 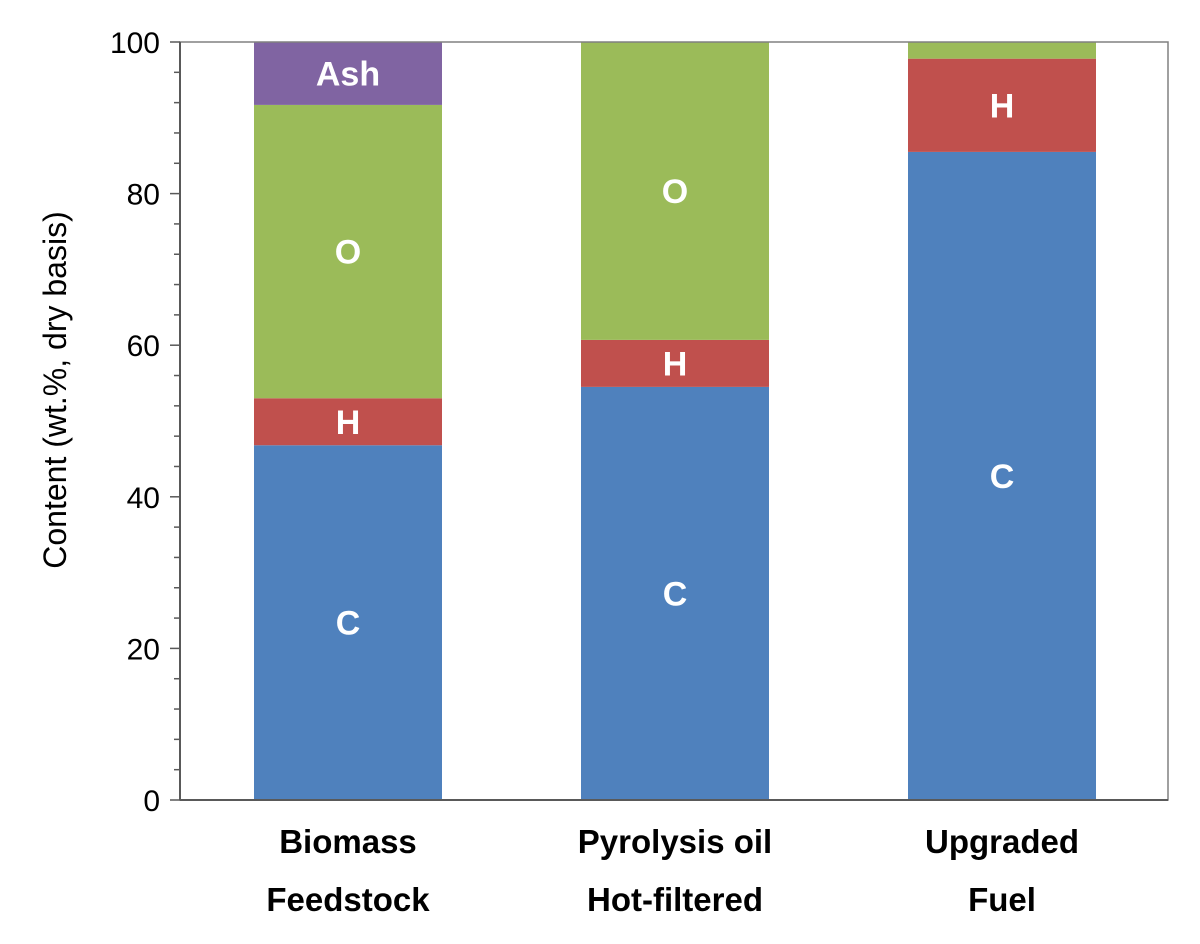 I want to click on bar-segment-o-pyrolysis-oil-hot-filtered, so click(x=675, y=191).